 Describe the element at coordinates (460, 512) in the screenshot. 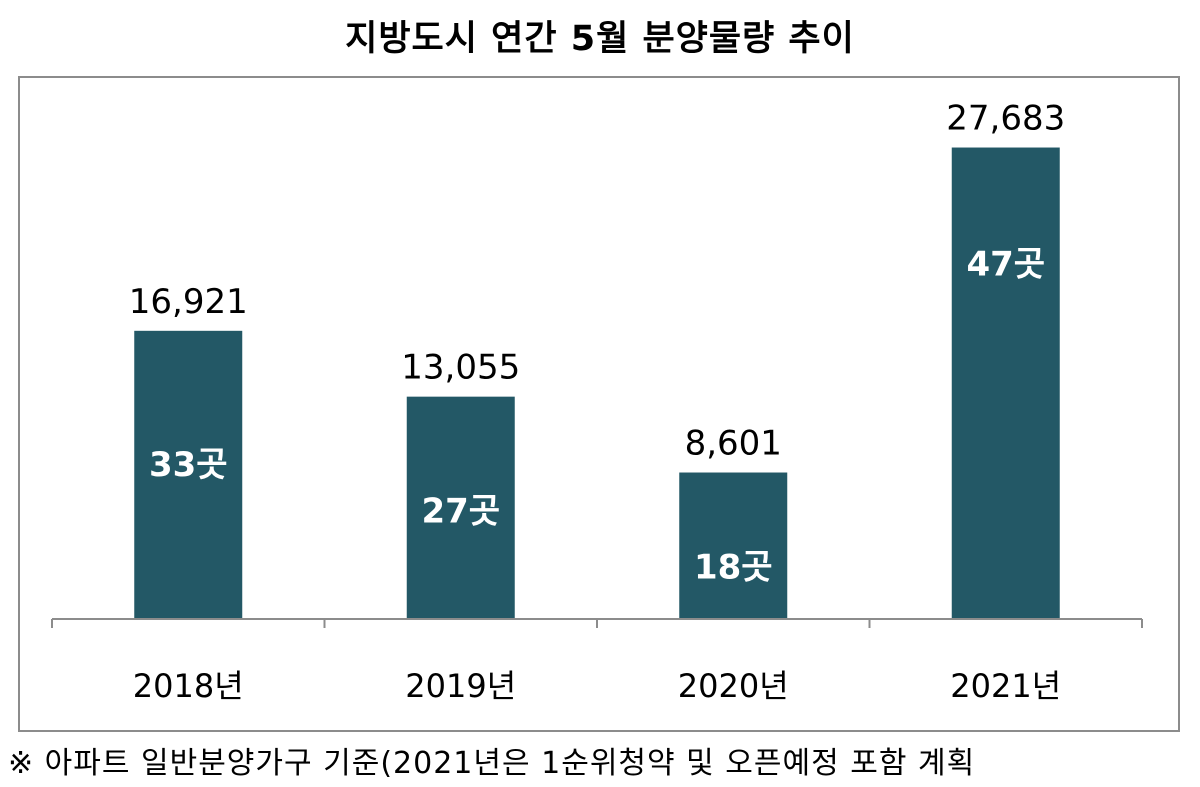

I see `bar-inner-label: 27곳` at that location.